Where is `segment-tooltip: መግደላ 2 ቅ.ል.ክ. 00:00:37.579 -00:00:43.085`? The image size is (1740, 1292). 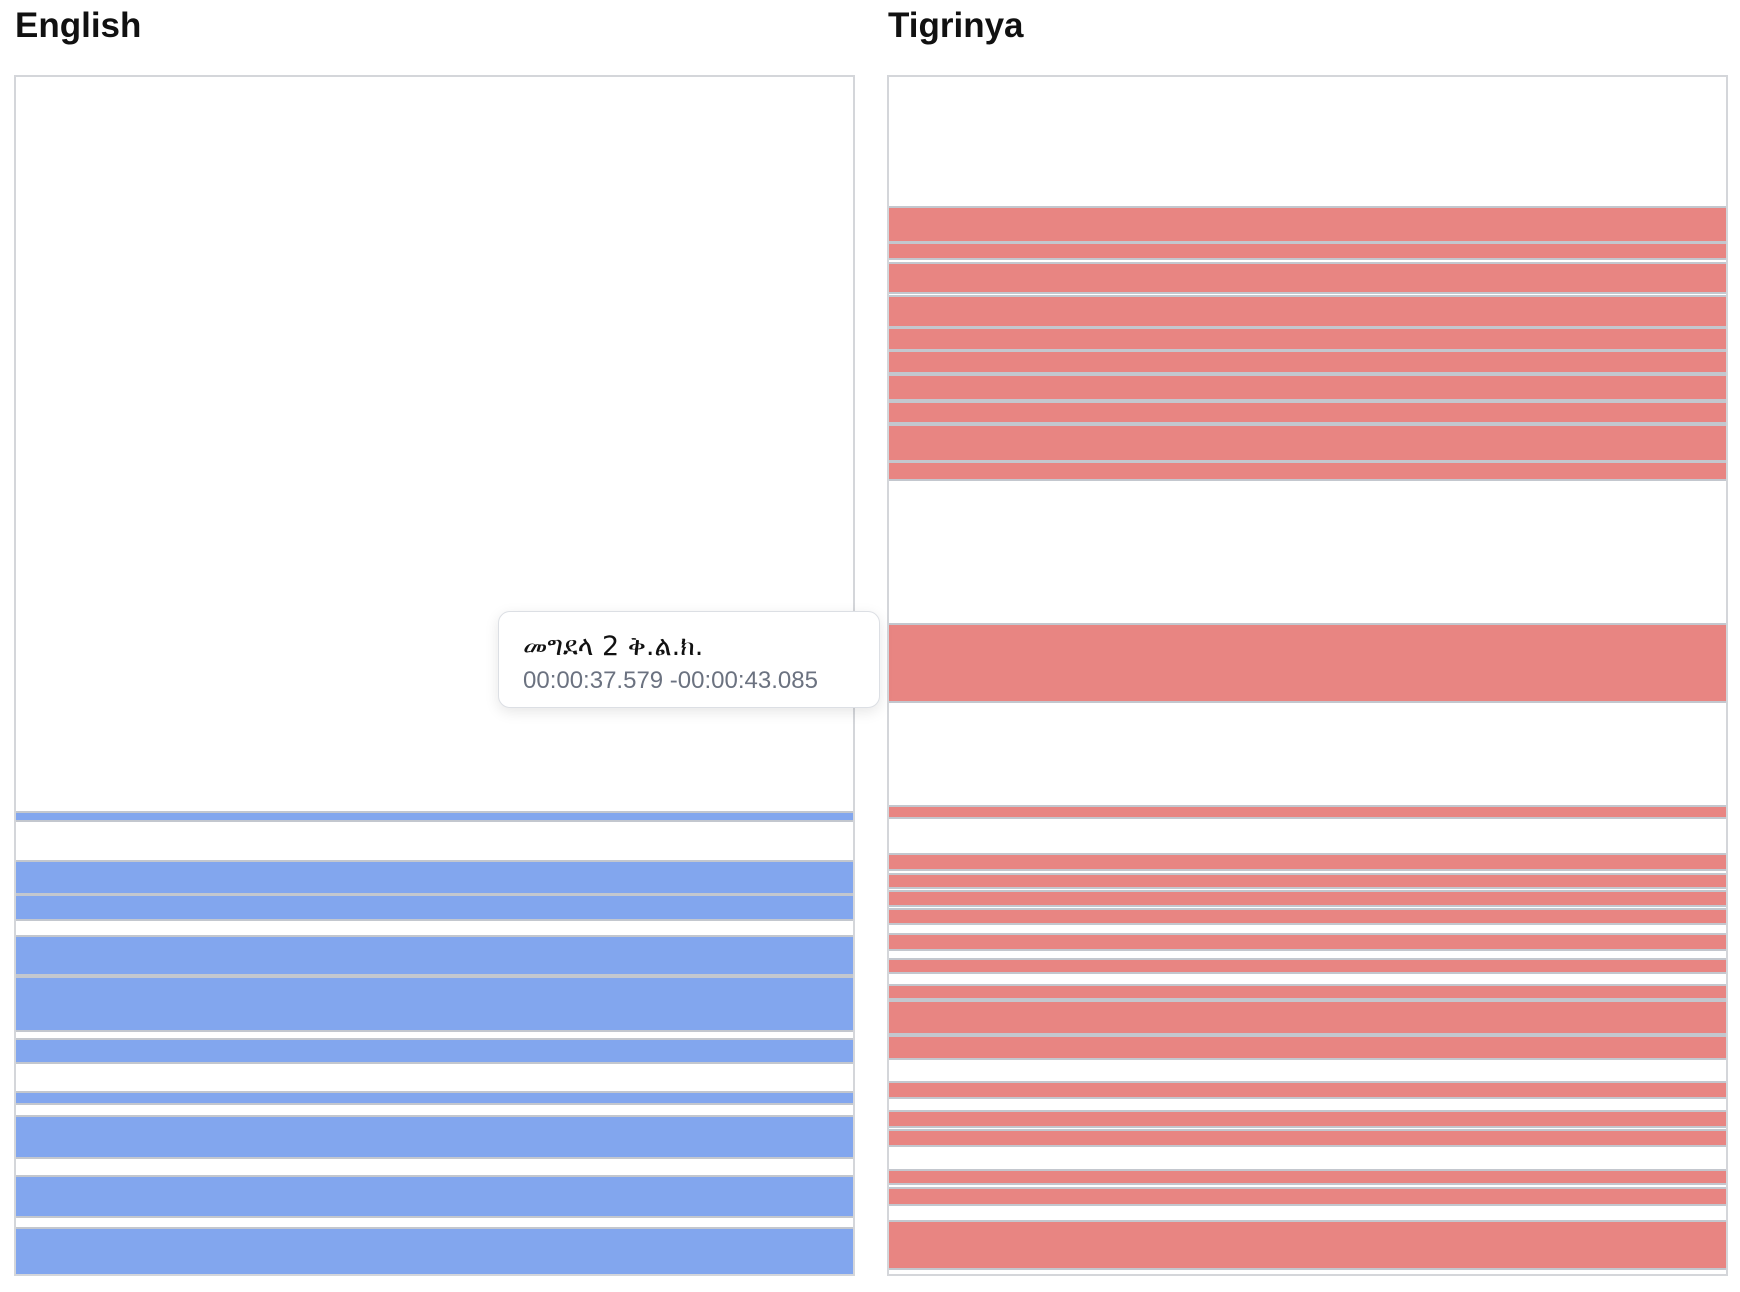 segment-tooltip: መግደላ 2 ቅ.ል.ክ. 00:00:37.579 -00:00:43.085 is located at coordinates (689, 659).